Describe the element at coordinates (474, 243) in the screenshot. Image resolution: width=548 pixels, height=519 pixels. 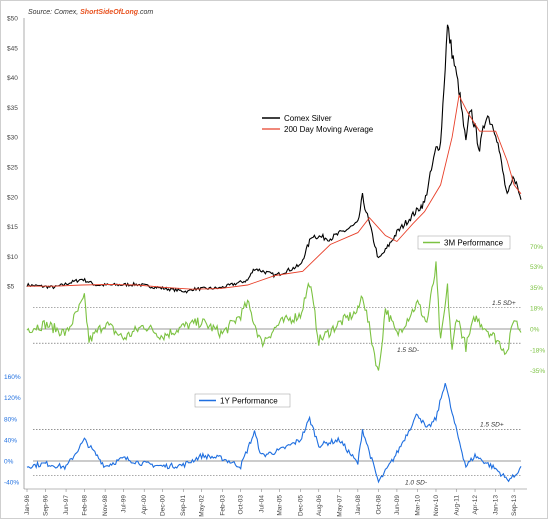
I see `legend-3m-label: 3M Performance` at that location.